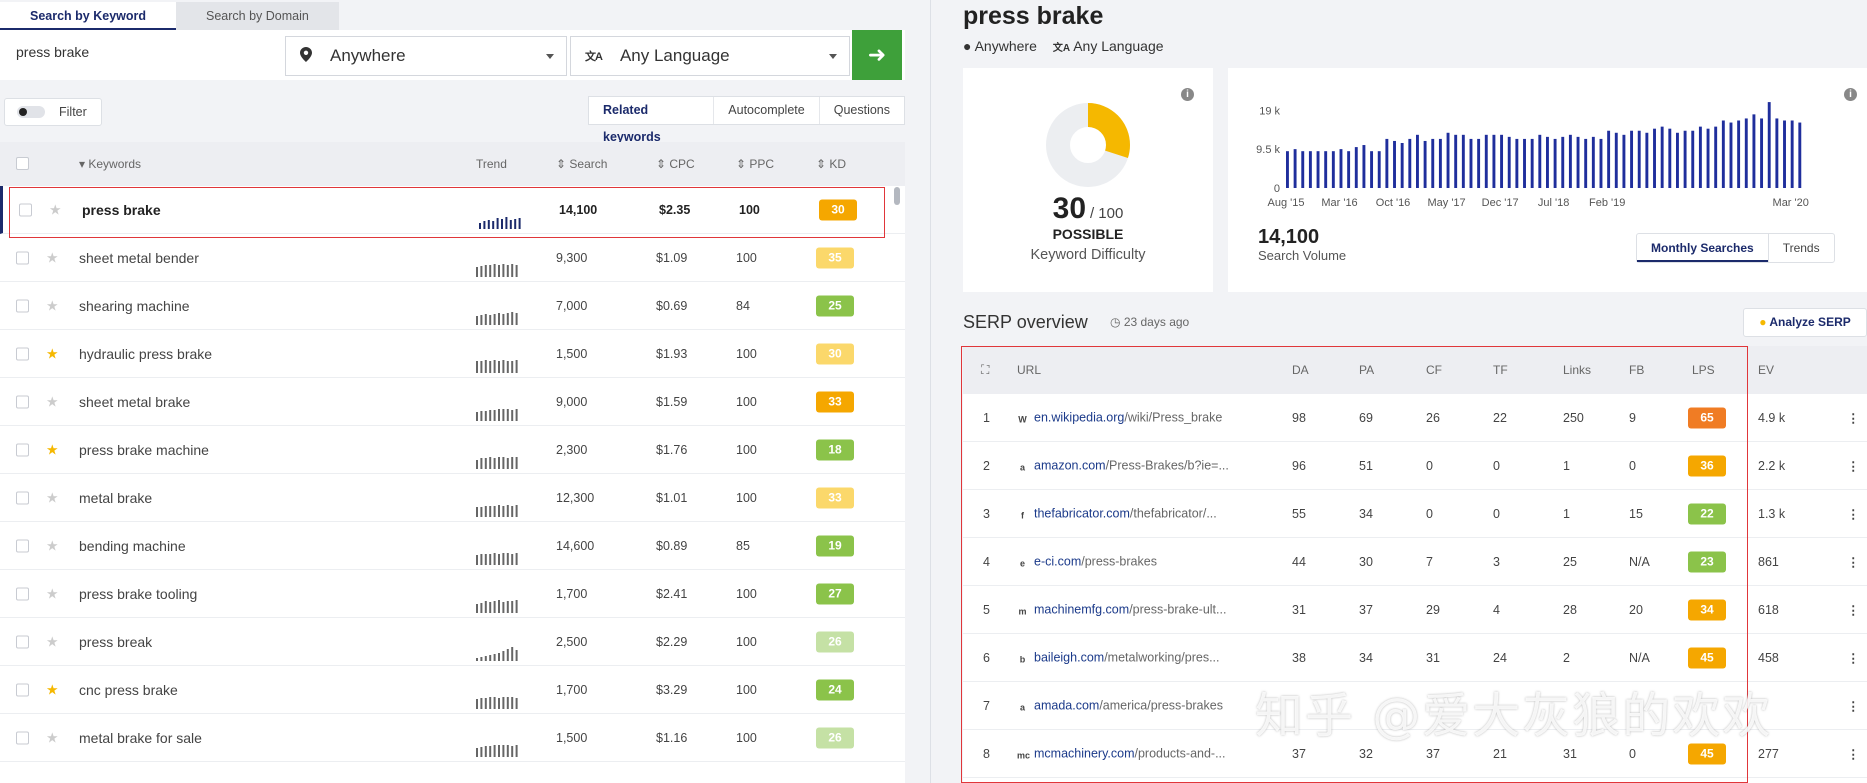 This screenshot has height=783, width=1867. Describe the element at coordinates (452, 498) in the screenshot. I see `table-row: ★ metal brake 12,300 $1.01 100 33` at that location.